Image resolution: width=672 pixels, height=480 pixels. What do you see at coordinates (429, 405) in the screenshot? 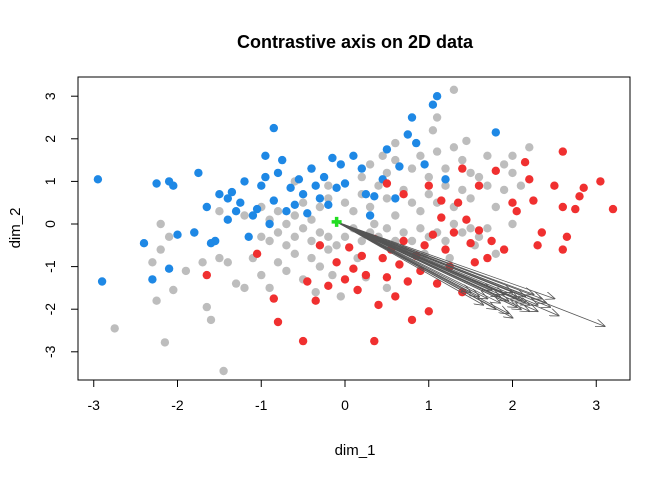
I see `x-tick-label: 1` at bounding box center [429, 405].